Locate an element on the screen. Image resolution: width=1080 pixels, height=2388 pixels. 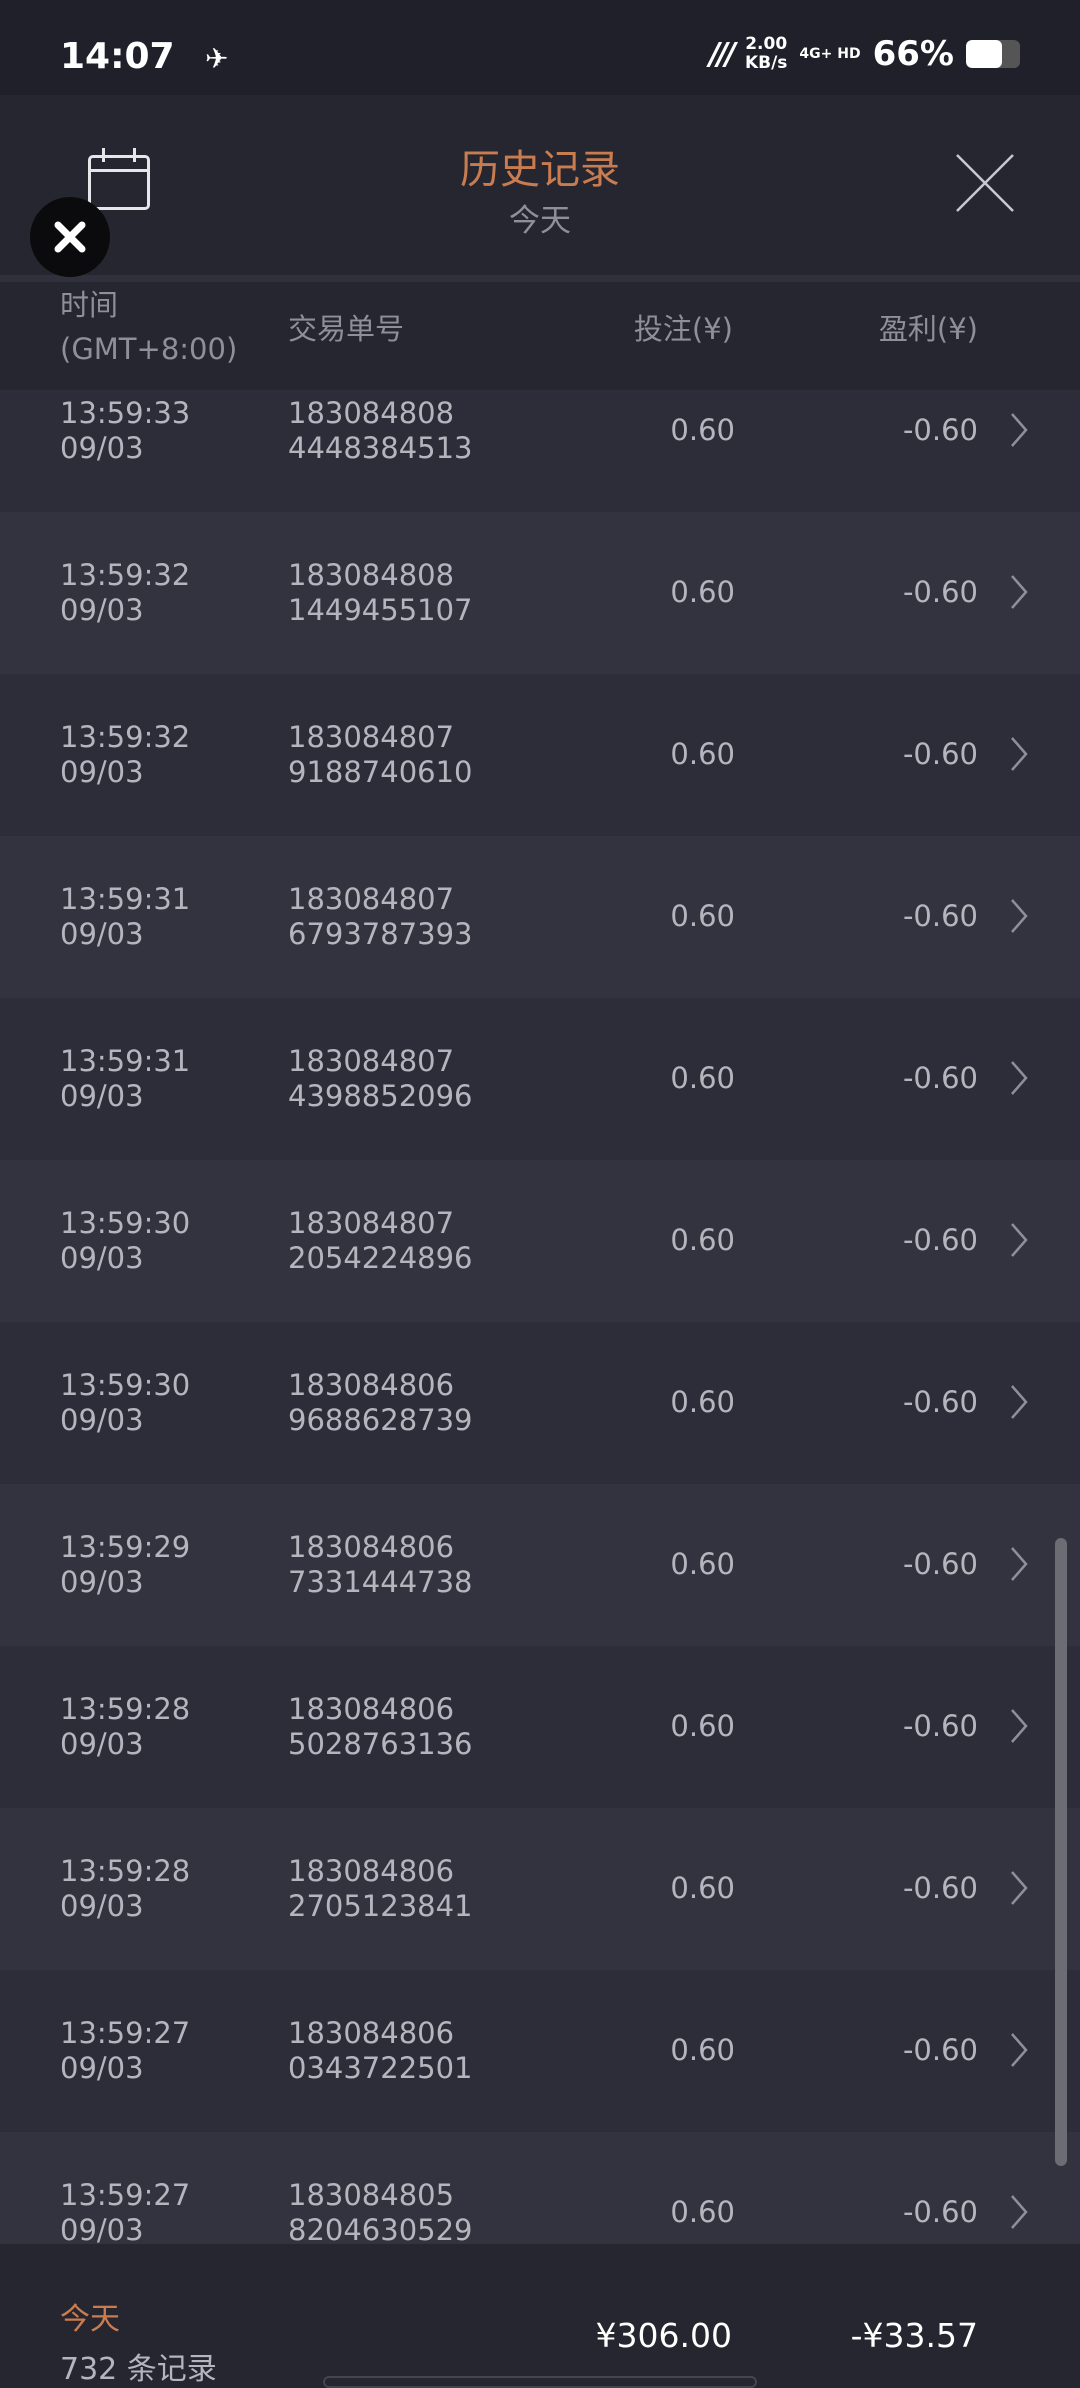
row-order-id: 183084806 2705123841 is located at coordinates (380, 1889).